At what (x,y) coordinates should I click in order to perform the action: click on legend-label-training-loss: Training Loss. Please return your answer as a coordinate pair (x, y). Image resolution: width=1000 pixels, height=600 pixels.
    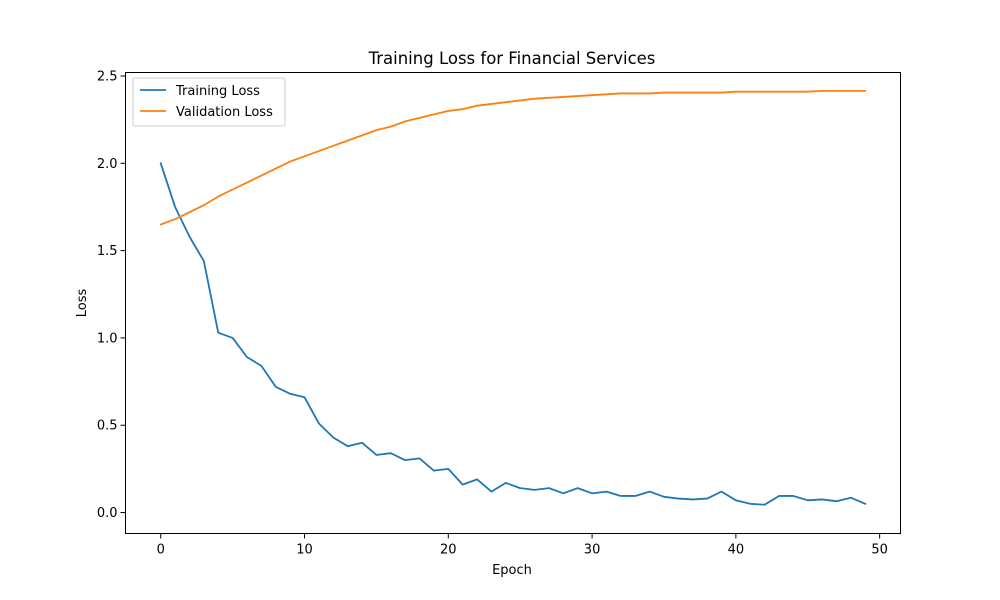
    Looking at the image, I should click on (217, 91).